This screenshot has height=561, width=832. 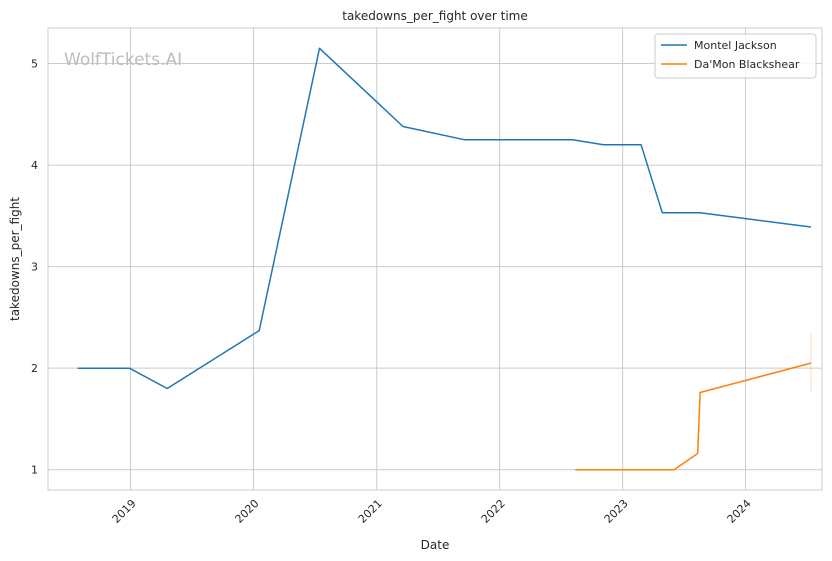 I want to click on x-tick-label: 2021, so click(x=370, y=511).